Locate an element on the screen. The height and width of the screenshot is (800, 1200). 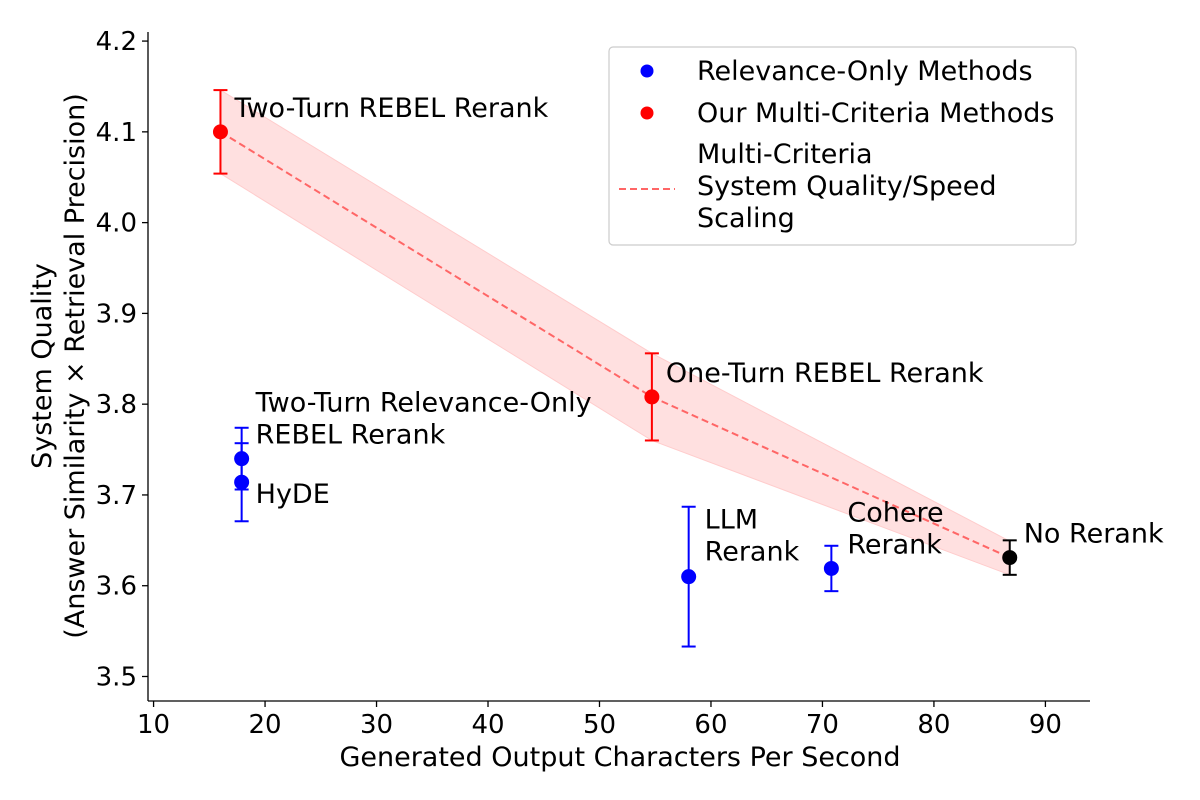
label-two-turn-rebel: Two-Turn REBEL Rerank is located at coordinates (390, 108).